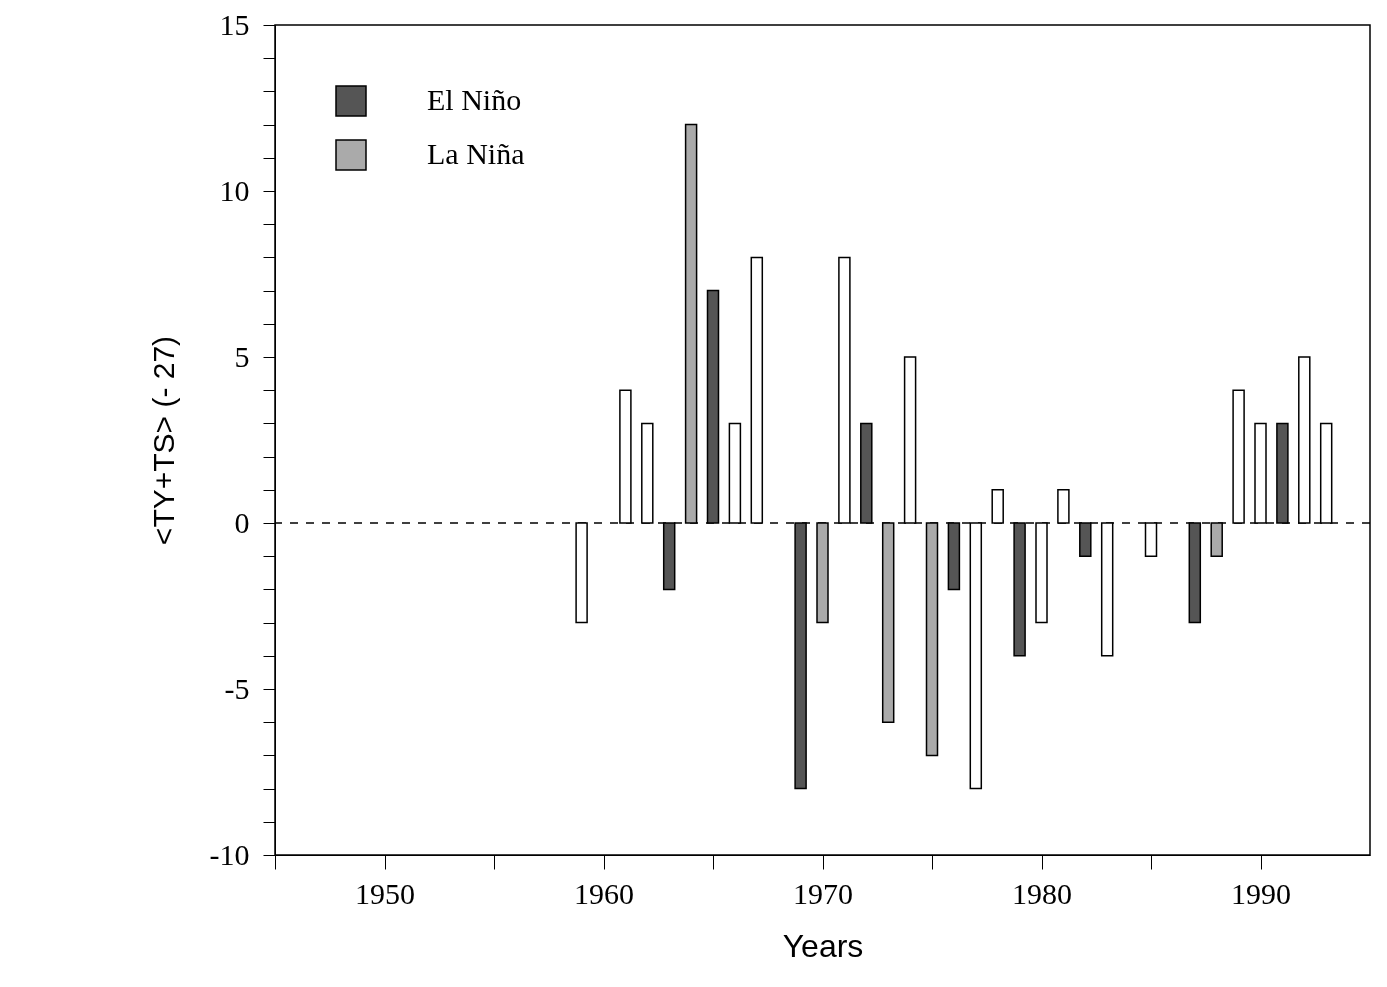 The width and height of the screenshot is (1387, 987). I want to click on x-tick-label: 1960, so click(604, 893).